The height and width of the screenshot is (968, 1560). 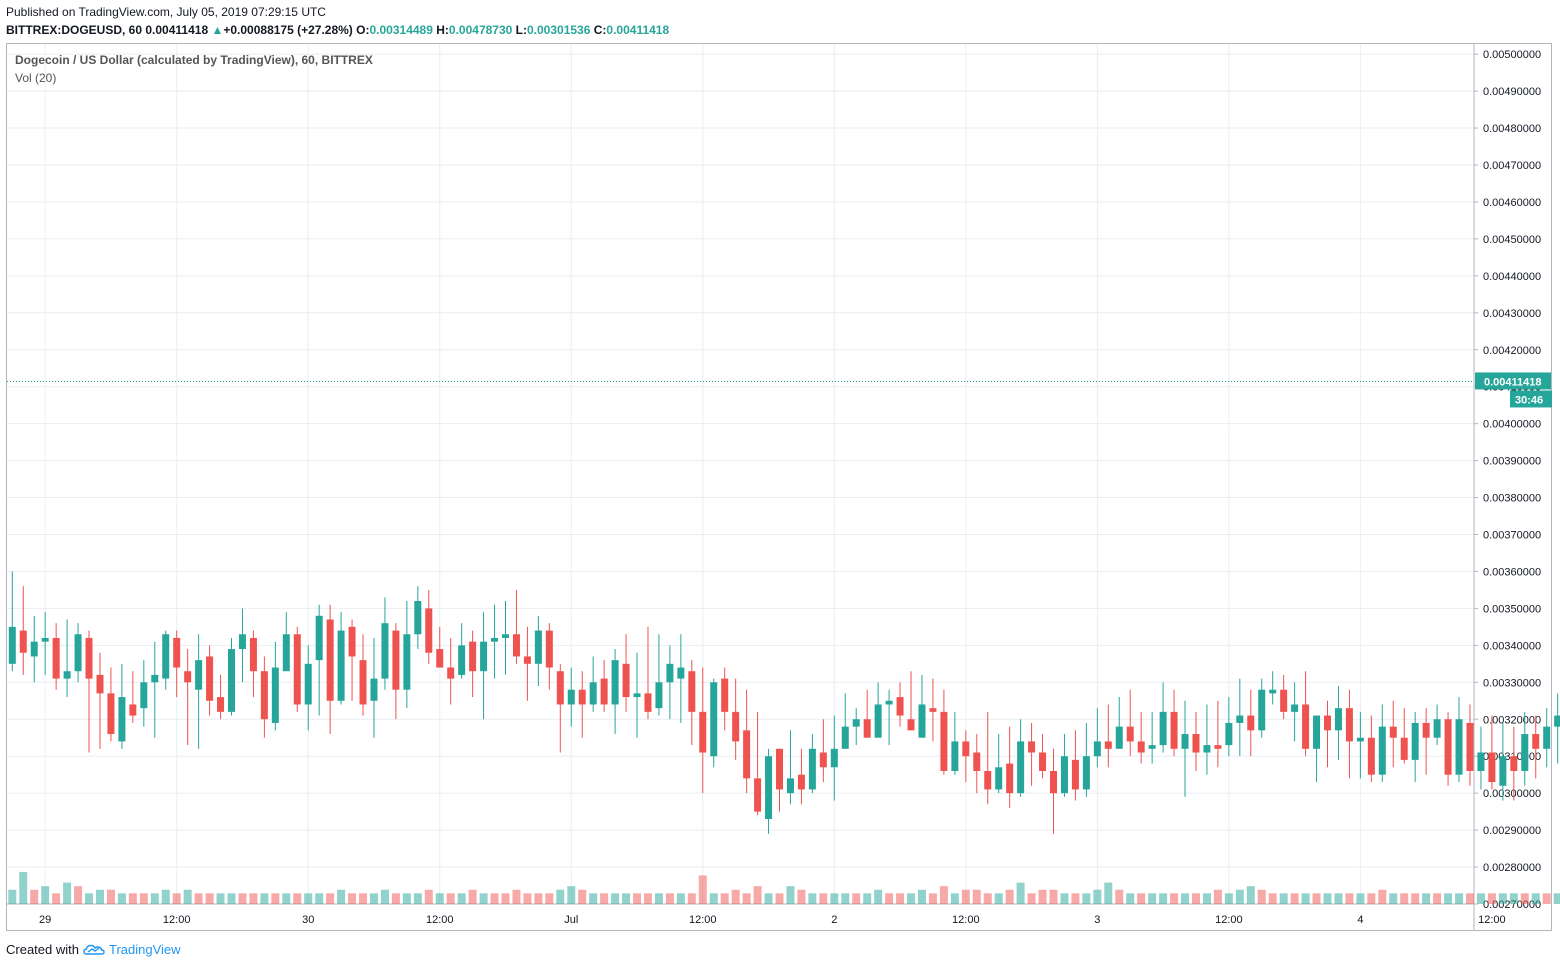 What do you see at coordinates (74, 30) in the screenshot?
I see `symbol-label: BITTREX:DOGEUSD, 60` at bounding box center [74, 30].